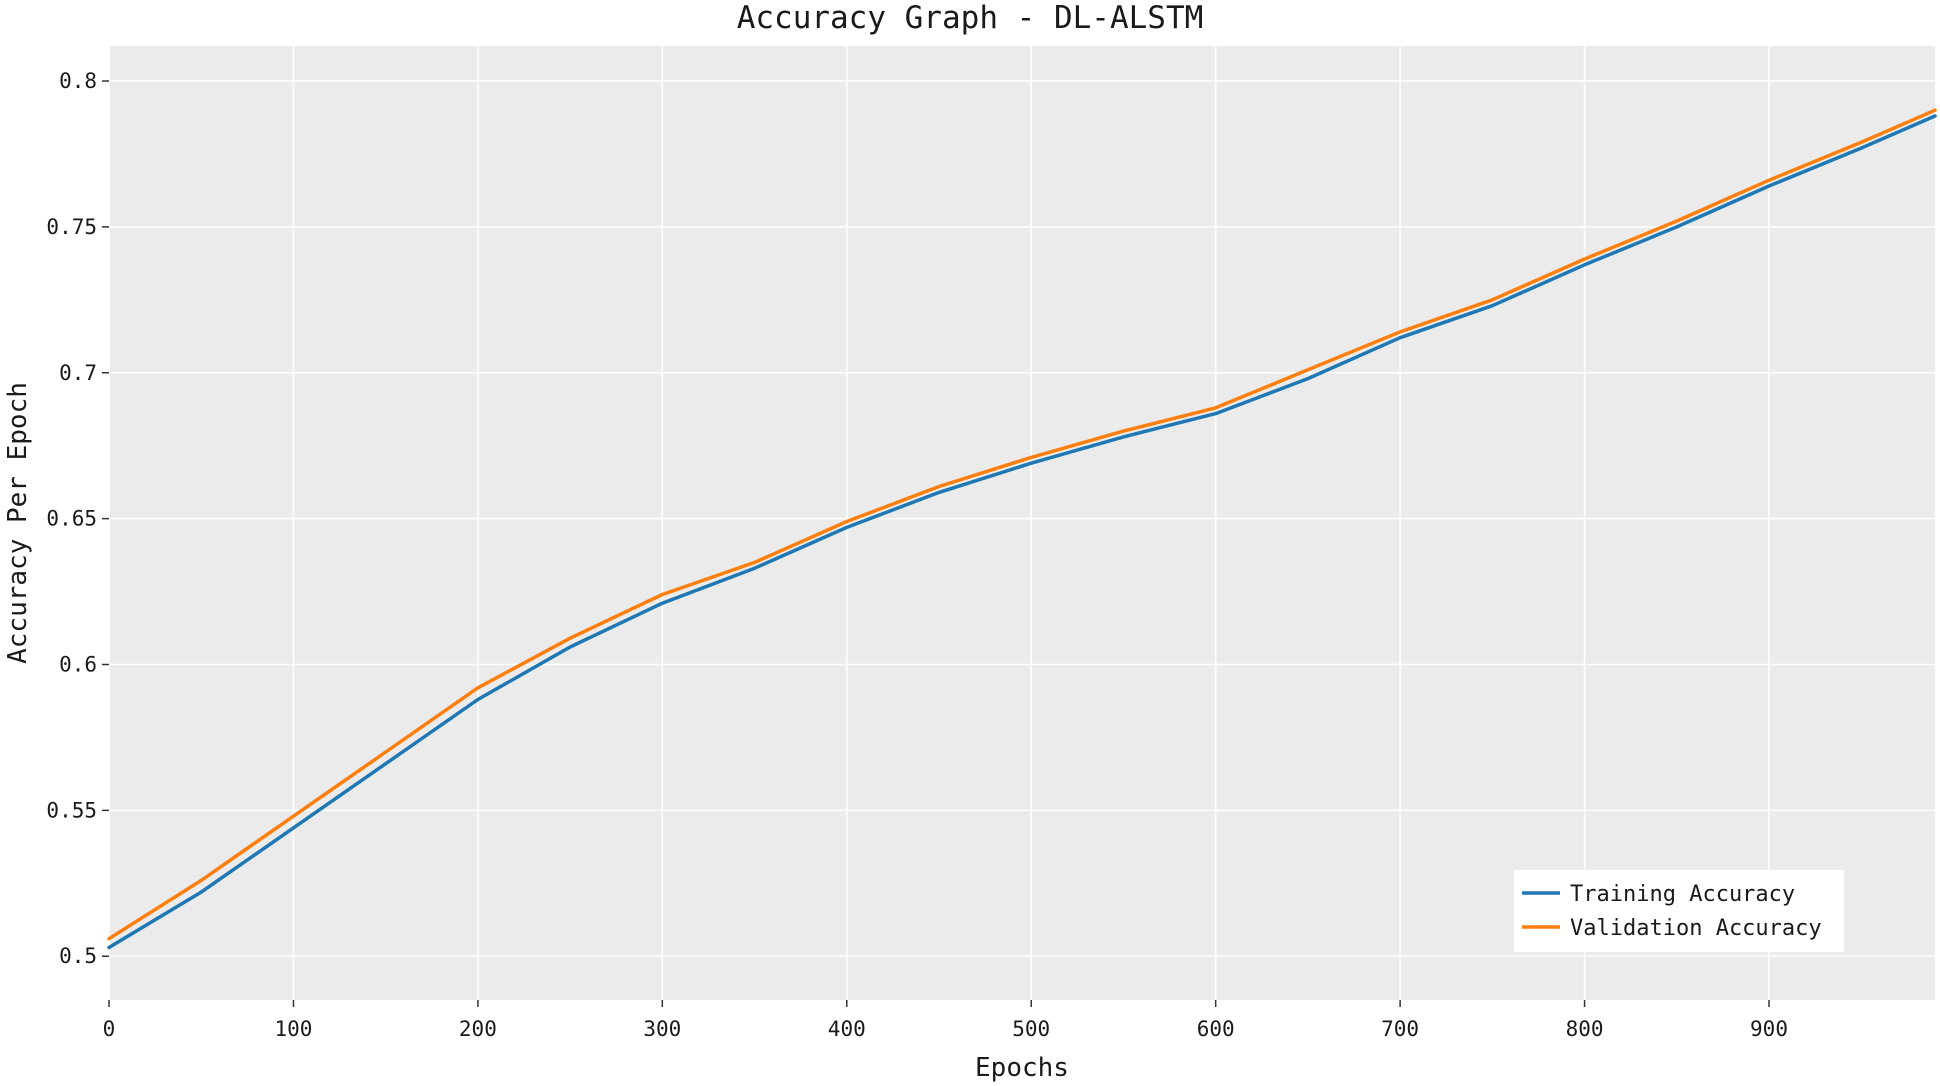  I want to click on y-tick-label: 0.8, so click(78, 81).